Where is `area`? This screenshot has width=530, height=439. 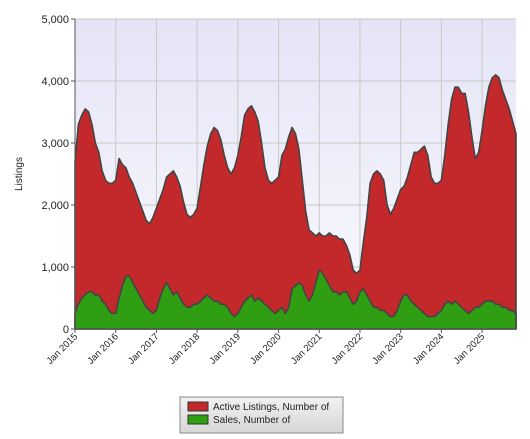
area is located at coordinates (295, 299).